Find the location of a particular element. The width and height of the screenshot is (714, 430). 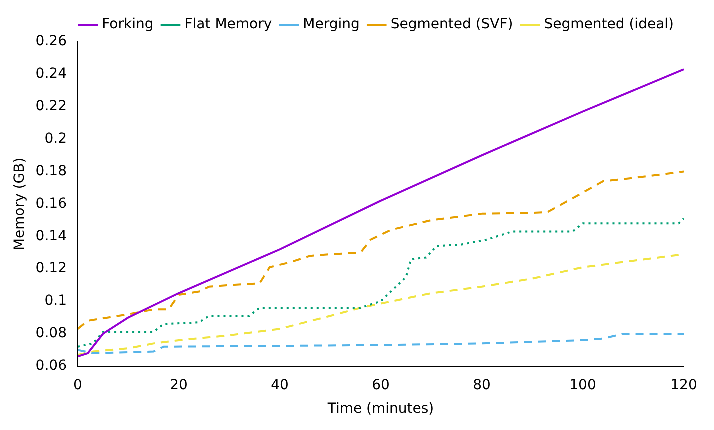

x-tick-label: 20 is located at coordinates (179, 385).